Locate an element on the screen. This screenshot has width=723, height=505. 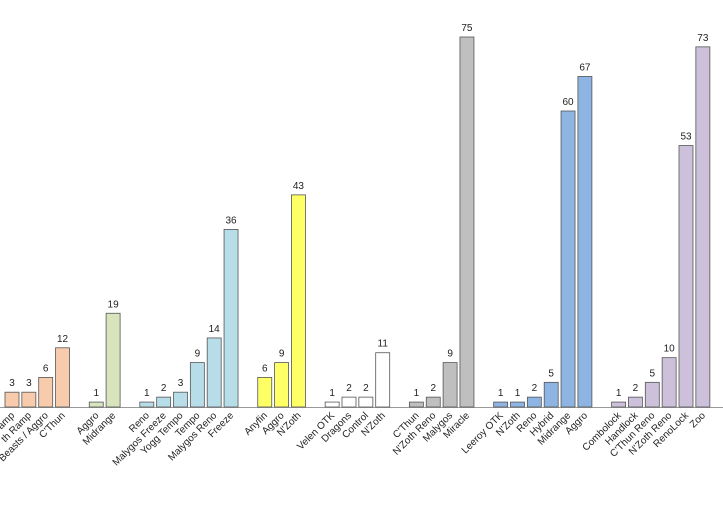
value-label: 14 is located at coordinates (215, 329).